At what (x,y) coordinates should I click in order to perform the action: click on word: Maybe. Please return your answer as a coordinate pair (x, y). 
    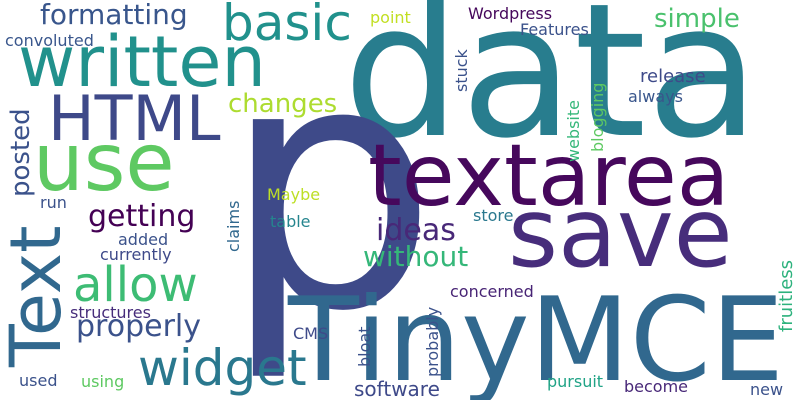
    Looking at the image, I should click on (293, 194).